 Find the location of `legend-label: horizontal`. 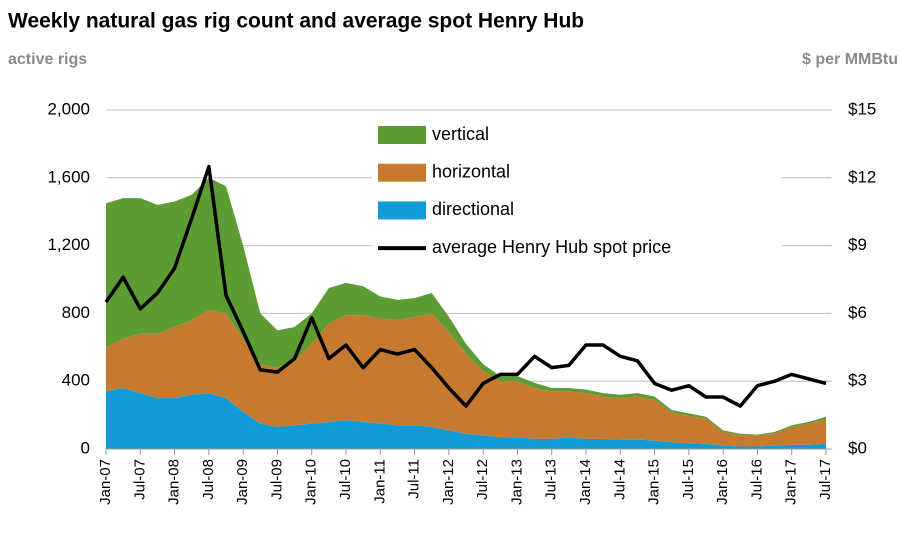

legend-label: horizontal is located at coordinates (471, 171).